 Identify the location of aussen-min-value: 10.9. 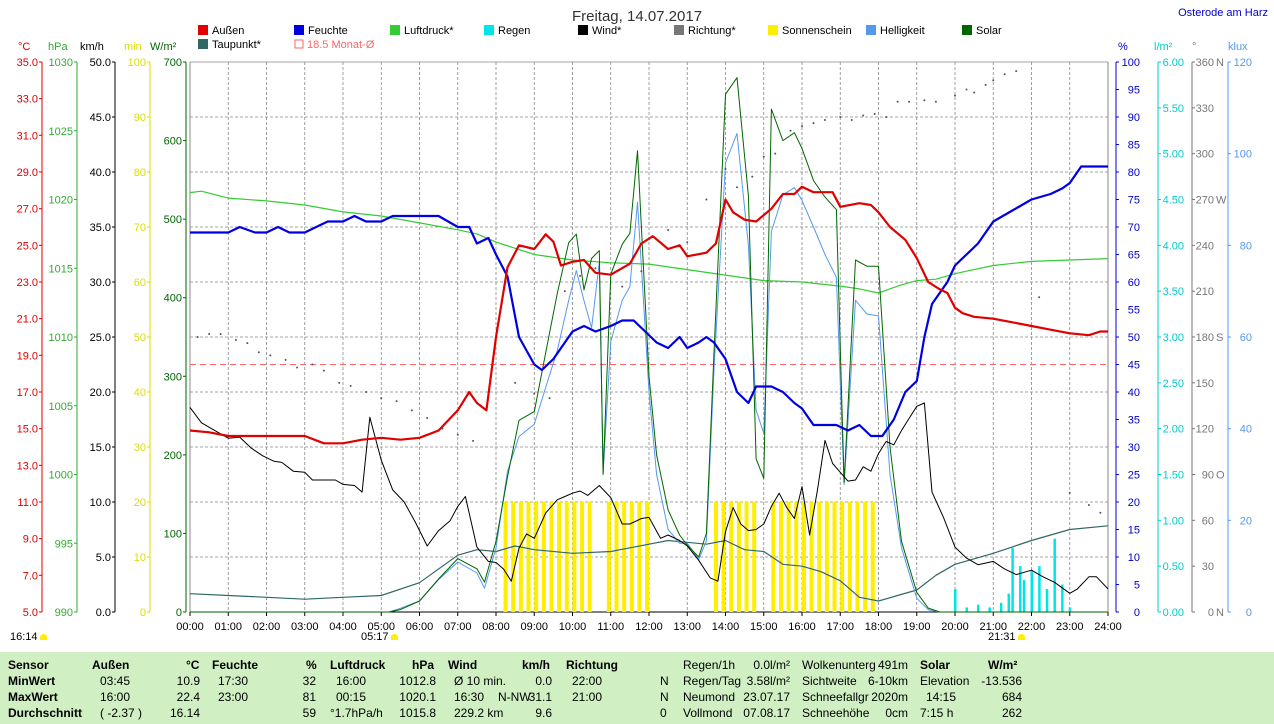
(188, 681).